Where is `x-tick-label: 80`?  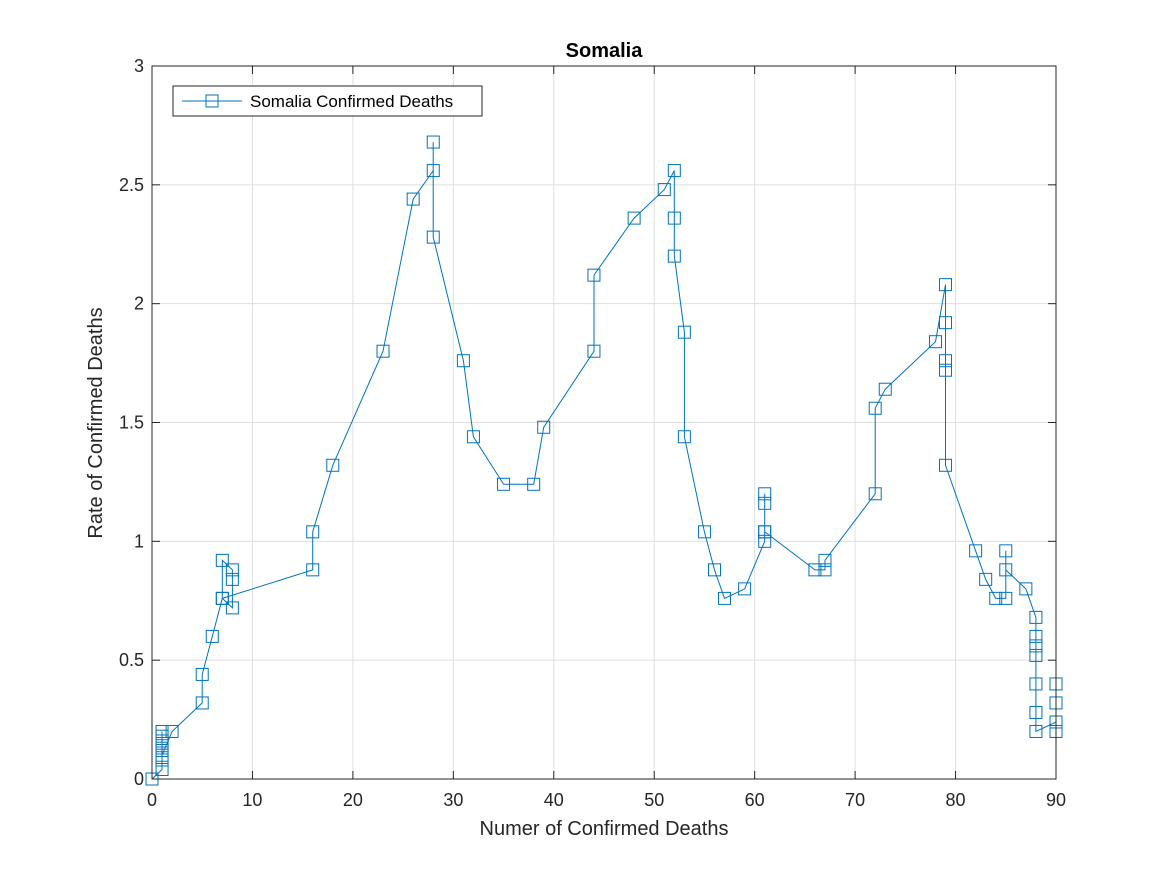 x-tick-label: 80 is located at coordinates (956, 800).